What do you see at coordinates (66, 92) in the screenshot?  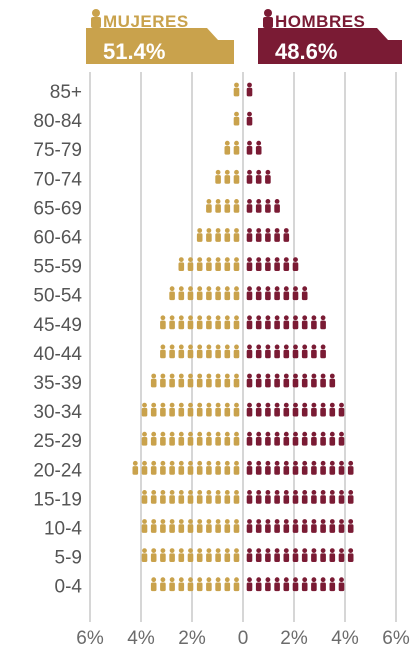 I see `age-label: 85+` at bounding box center [66, 92].